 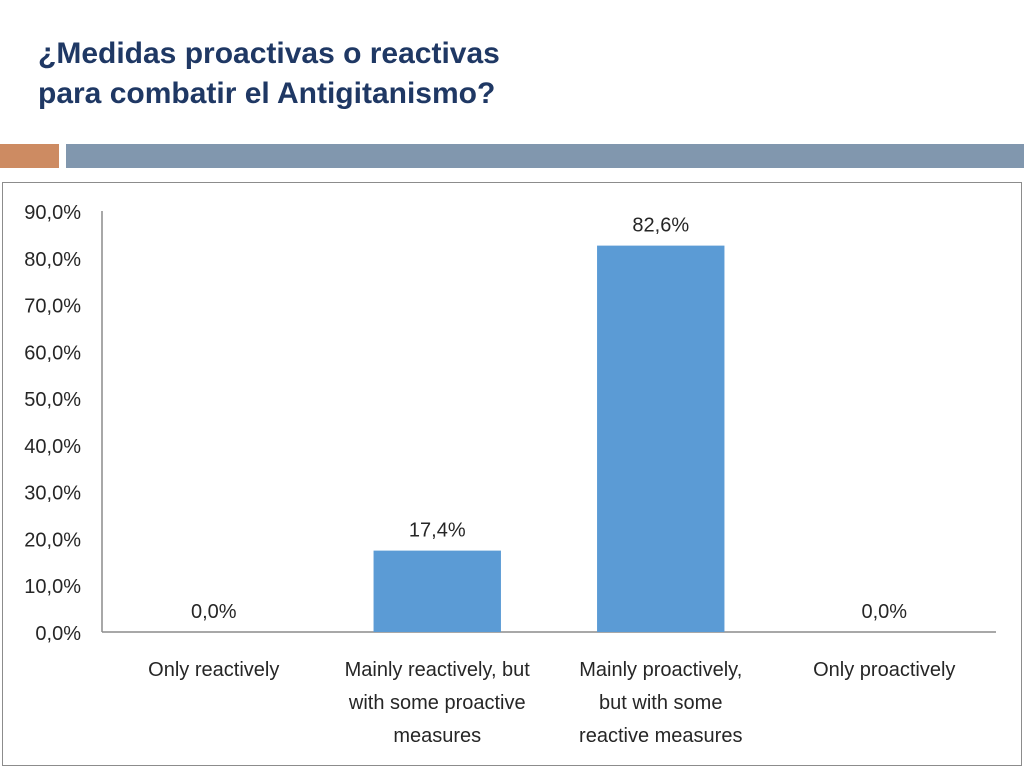 I want to click on bar-value-label: 82,6%, so click(x=660, y=226).